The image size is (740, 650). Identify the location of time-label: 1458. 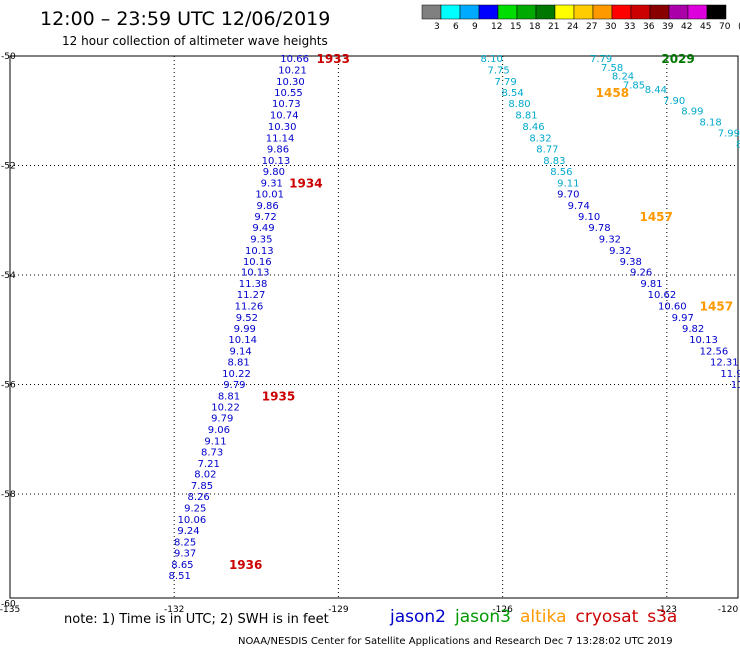
(612, 93).